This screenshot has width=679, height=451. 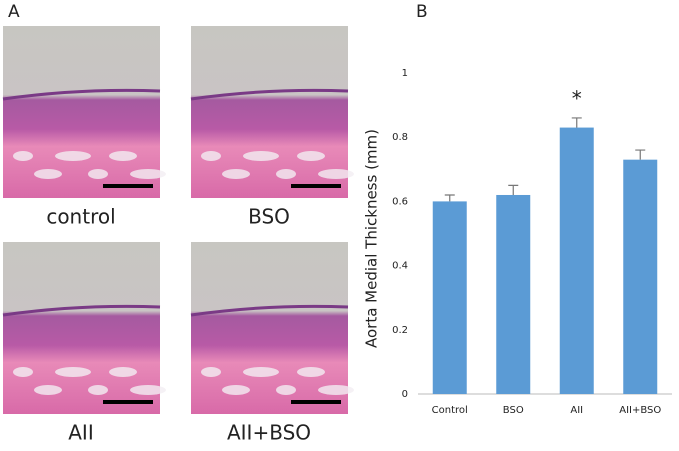 I want to click on x-tick-label: BSO, so click(x=513, y=410).